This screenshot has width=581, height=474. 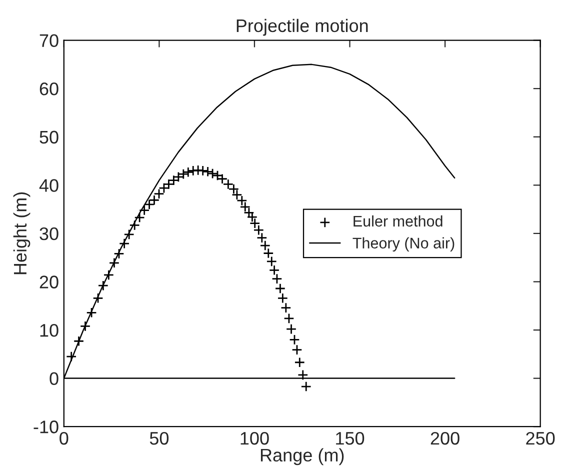 I want to click on x-tick-label: 0, so click(x=64, y=438).